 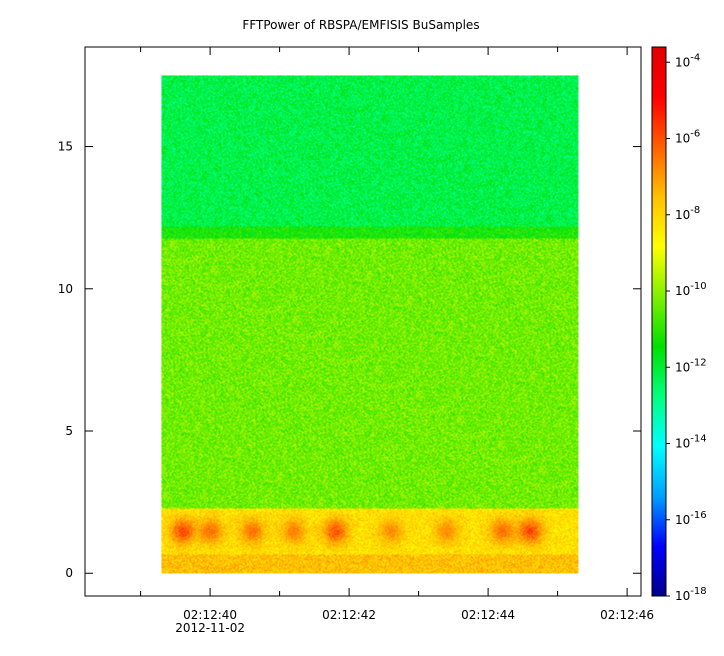 I want to click on colorbar-tick-label: 10⁻⁴, so click(x=687, y=60).